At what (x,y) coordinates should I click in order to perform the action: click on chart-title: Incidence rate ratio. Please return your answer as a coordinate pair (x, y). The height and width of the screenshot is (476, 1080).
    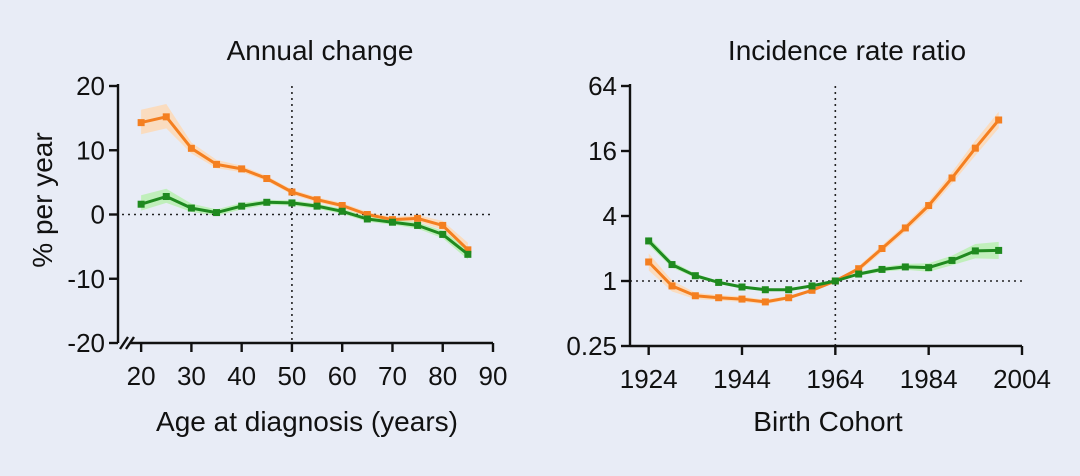
    Looking at the image, I should click on (847, 50).